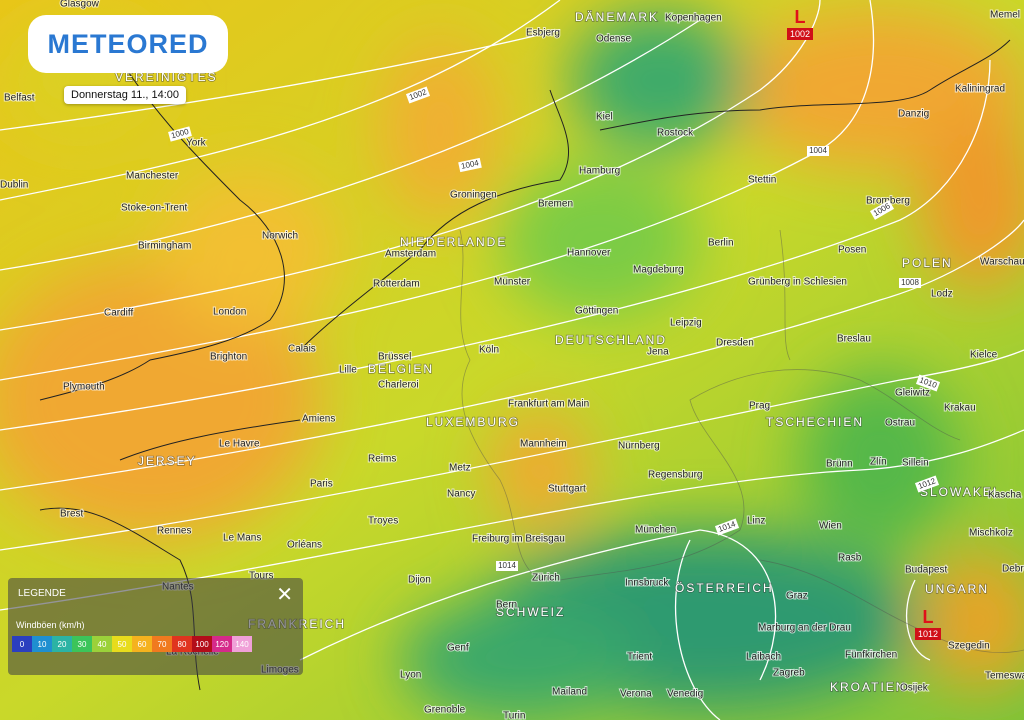 The width and height of the screenshot is (1024, 720). Describe the element at coordinates (800, 34) in the screenshot. I see `pressure-box` at that location.